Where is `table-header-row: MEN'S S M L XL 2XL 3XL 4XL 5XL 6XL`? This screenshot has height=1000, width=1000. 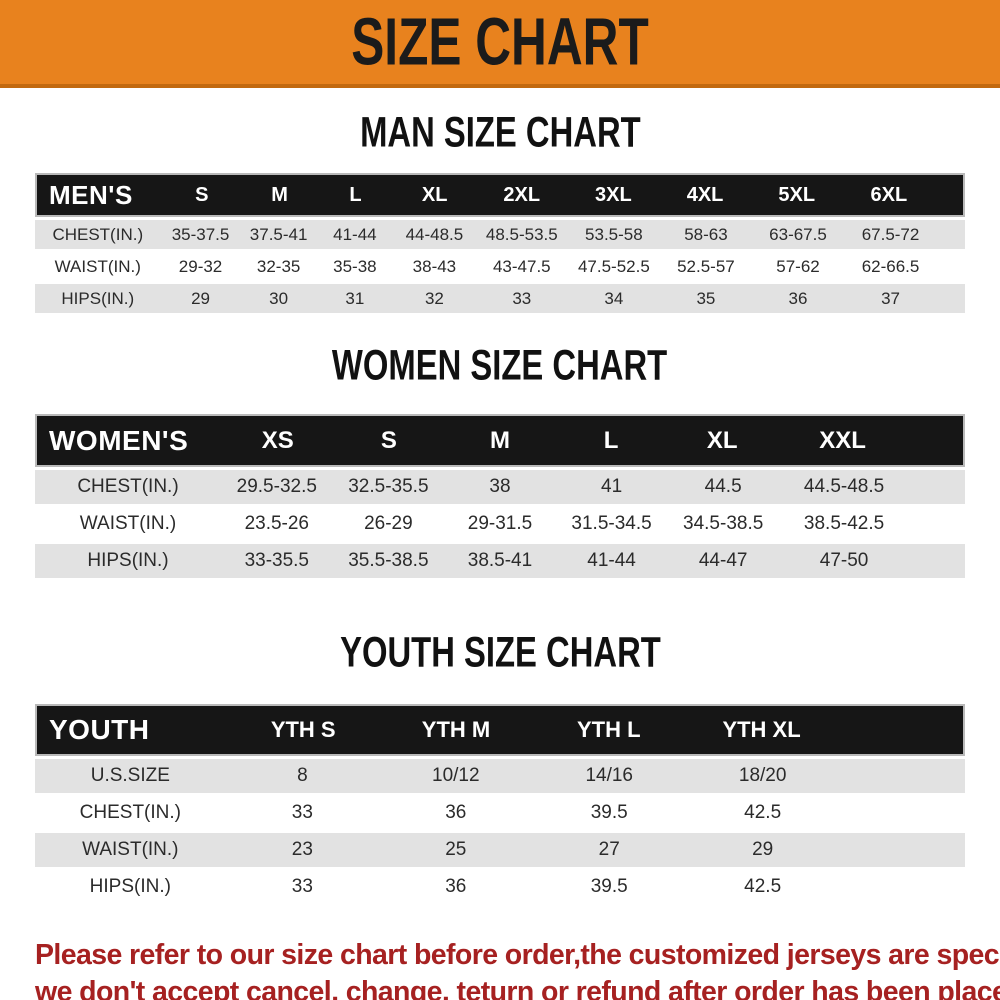 table-header-row: MEN'S S M L XL 2XL 3XL 4XL 5XL 6XL is located at coordinates (500, 195).